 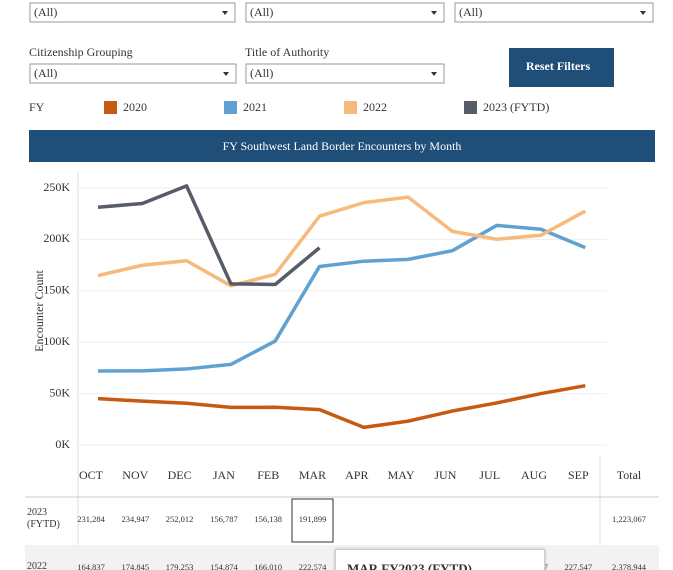 What do you see at coordinates (312, 475) in the screenshot?
I see `x-tick-label: MAR` at bounding box center [312, 475].